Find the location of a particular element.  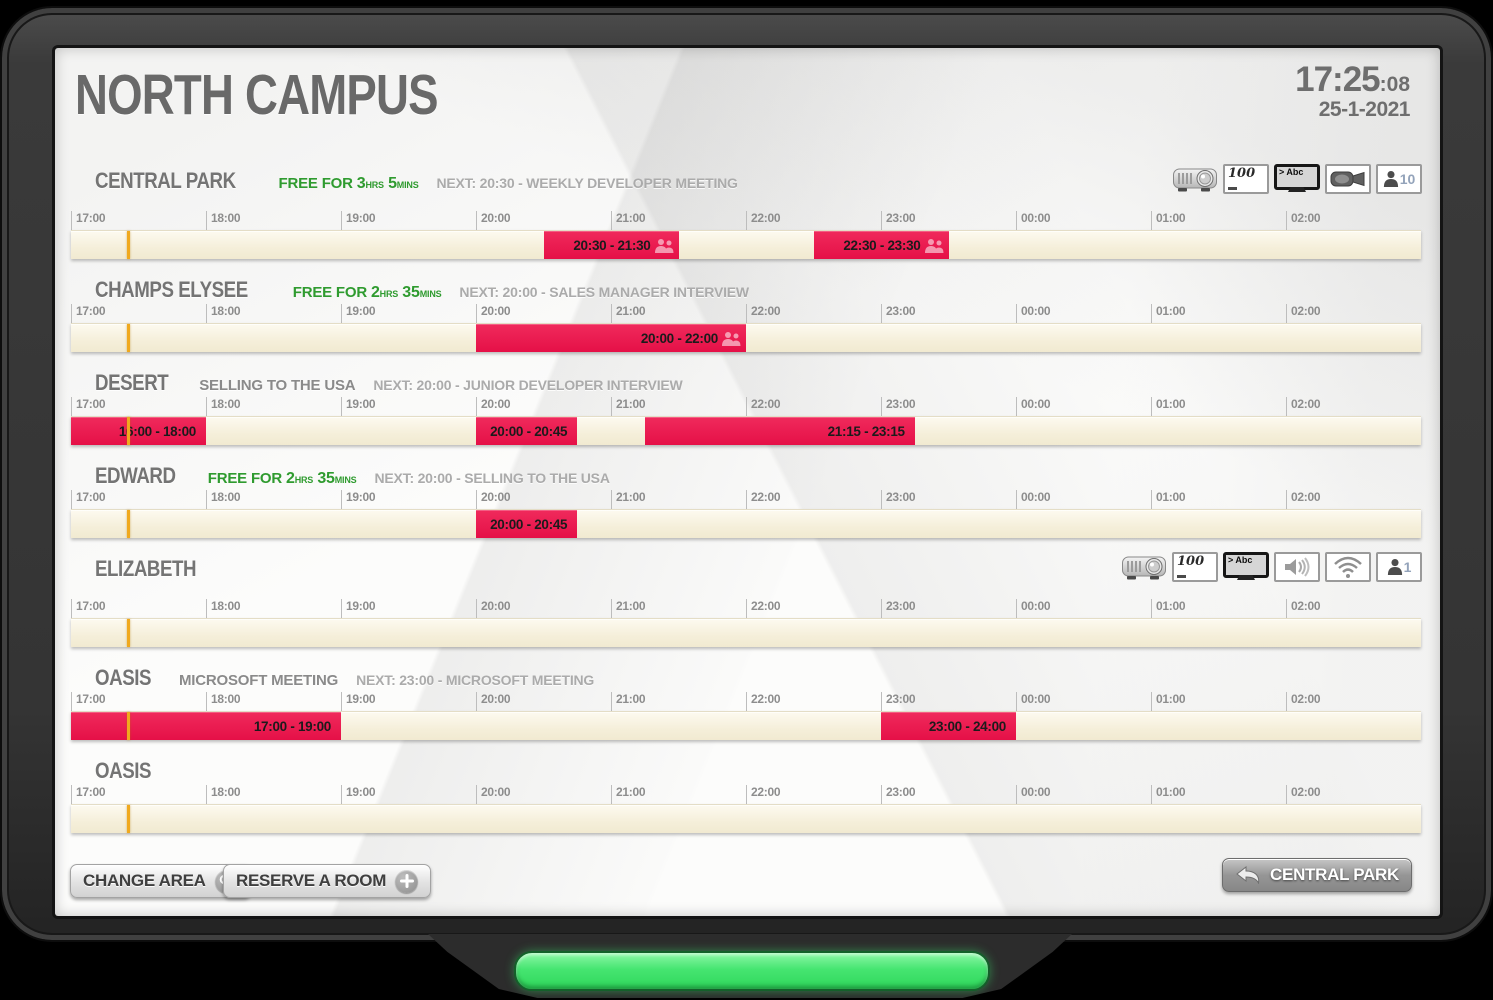

room-facilities: 100 > Abc 10 is located at coordinates (1297, 179).